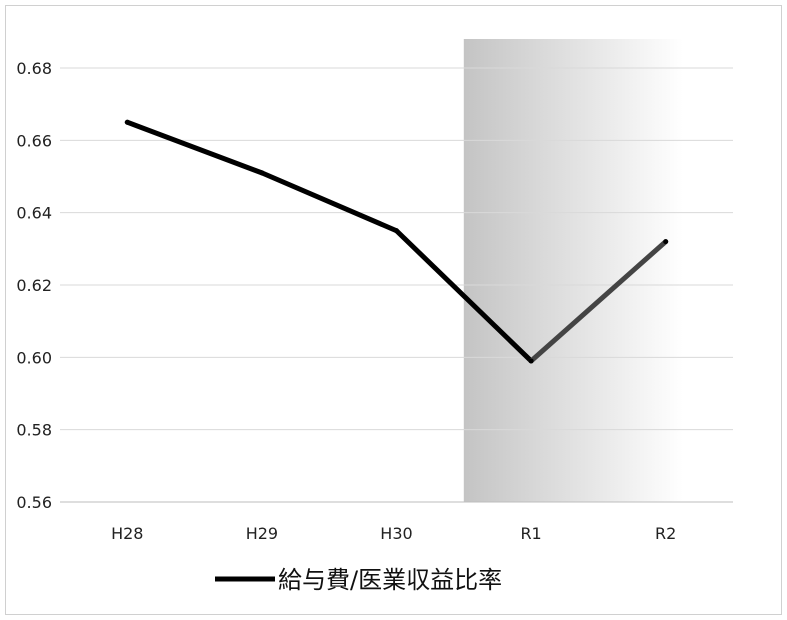 The width and height of the screenshot is (787, 620). What do you see at coordinates (34, 213) in the screenshot?
I see `y-tick-label: 0.64` at bounding box center [34, 213].